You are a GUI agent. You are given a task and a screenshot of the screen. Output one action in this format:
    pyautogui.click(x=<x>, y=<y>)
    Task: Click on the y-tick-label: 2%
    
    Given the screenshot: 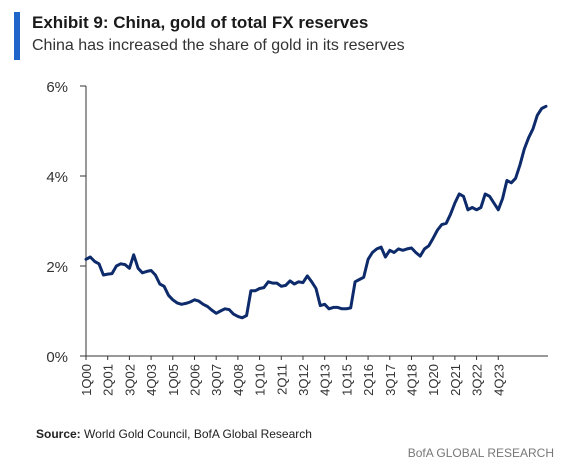 What is the action you would take?
    pyautogui.click(x=57, y=267)
    